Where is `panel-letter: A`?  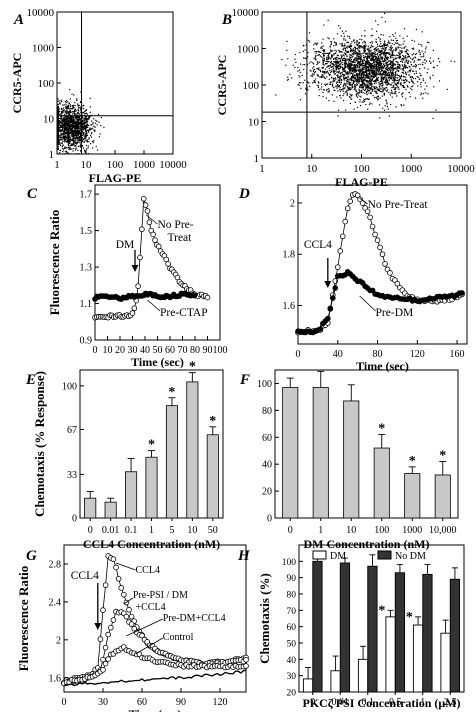 panel-letter: A is located at coordinates (18, 20).